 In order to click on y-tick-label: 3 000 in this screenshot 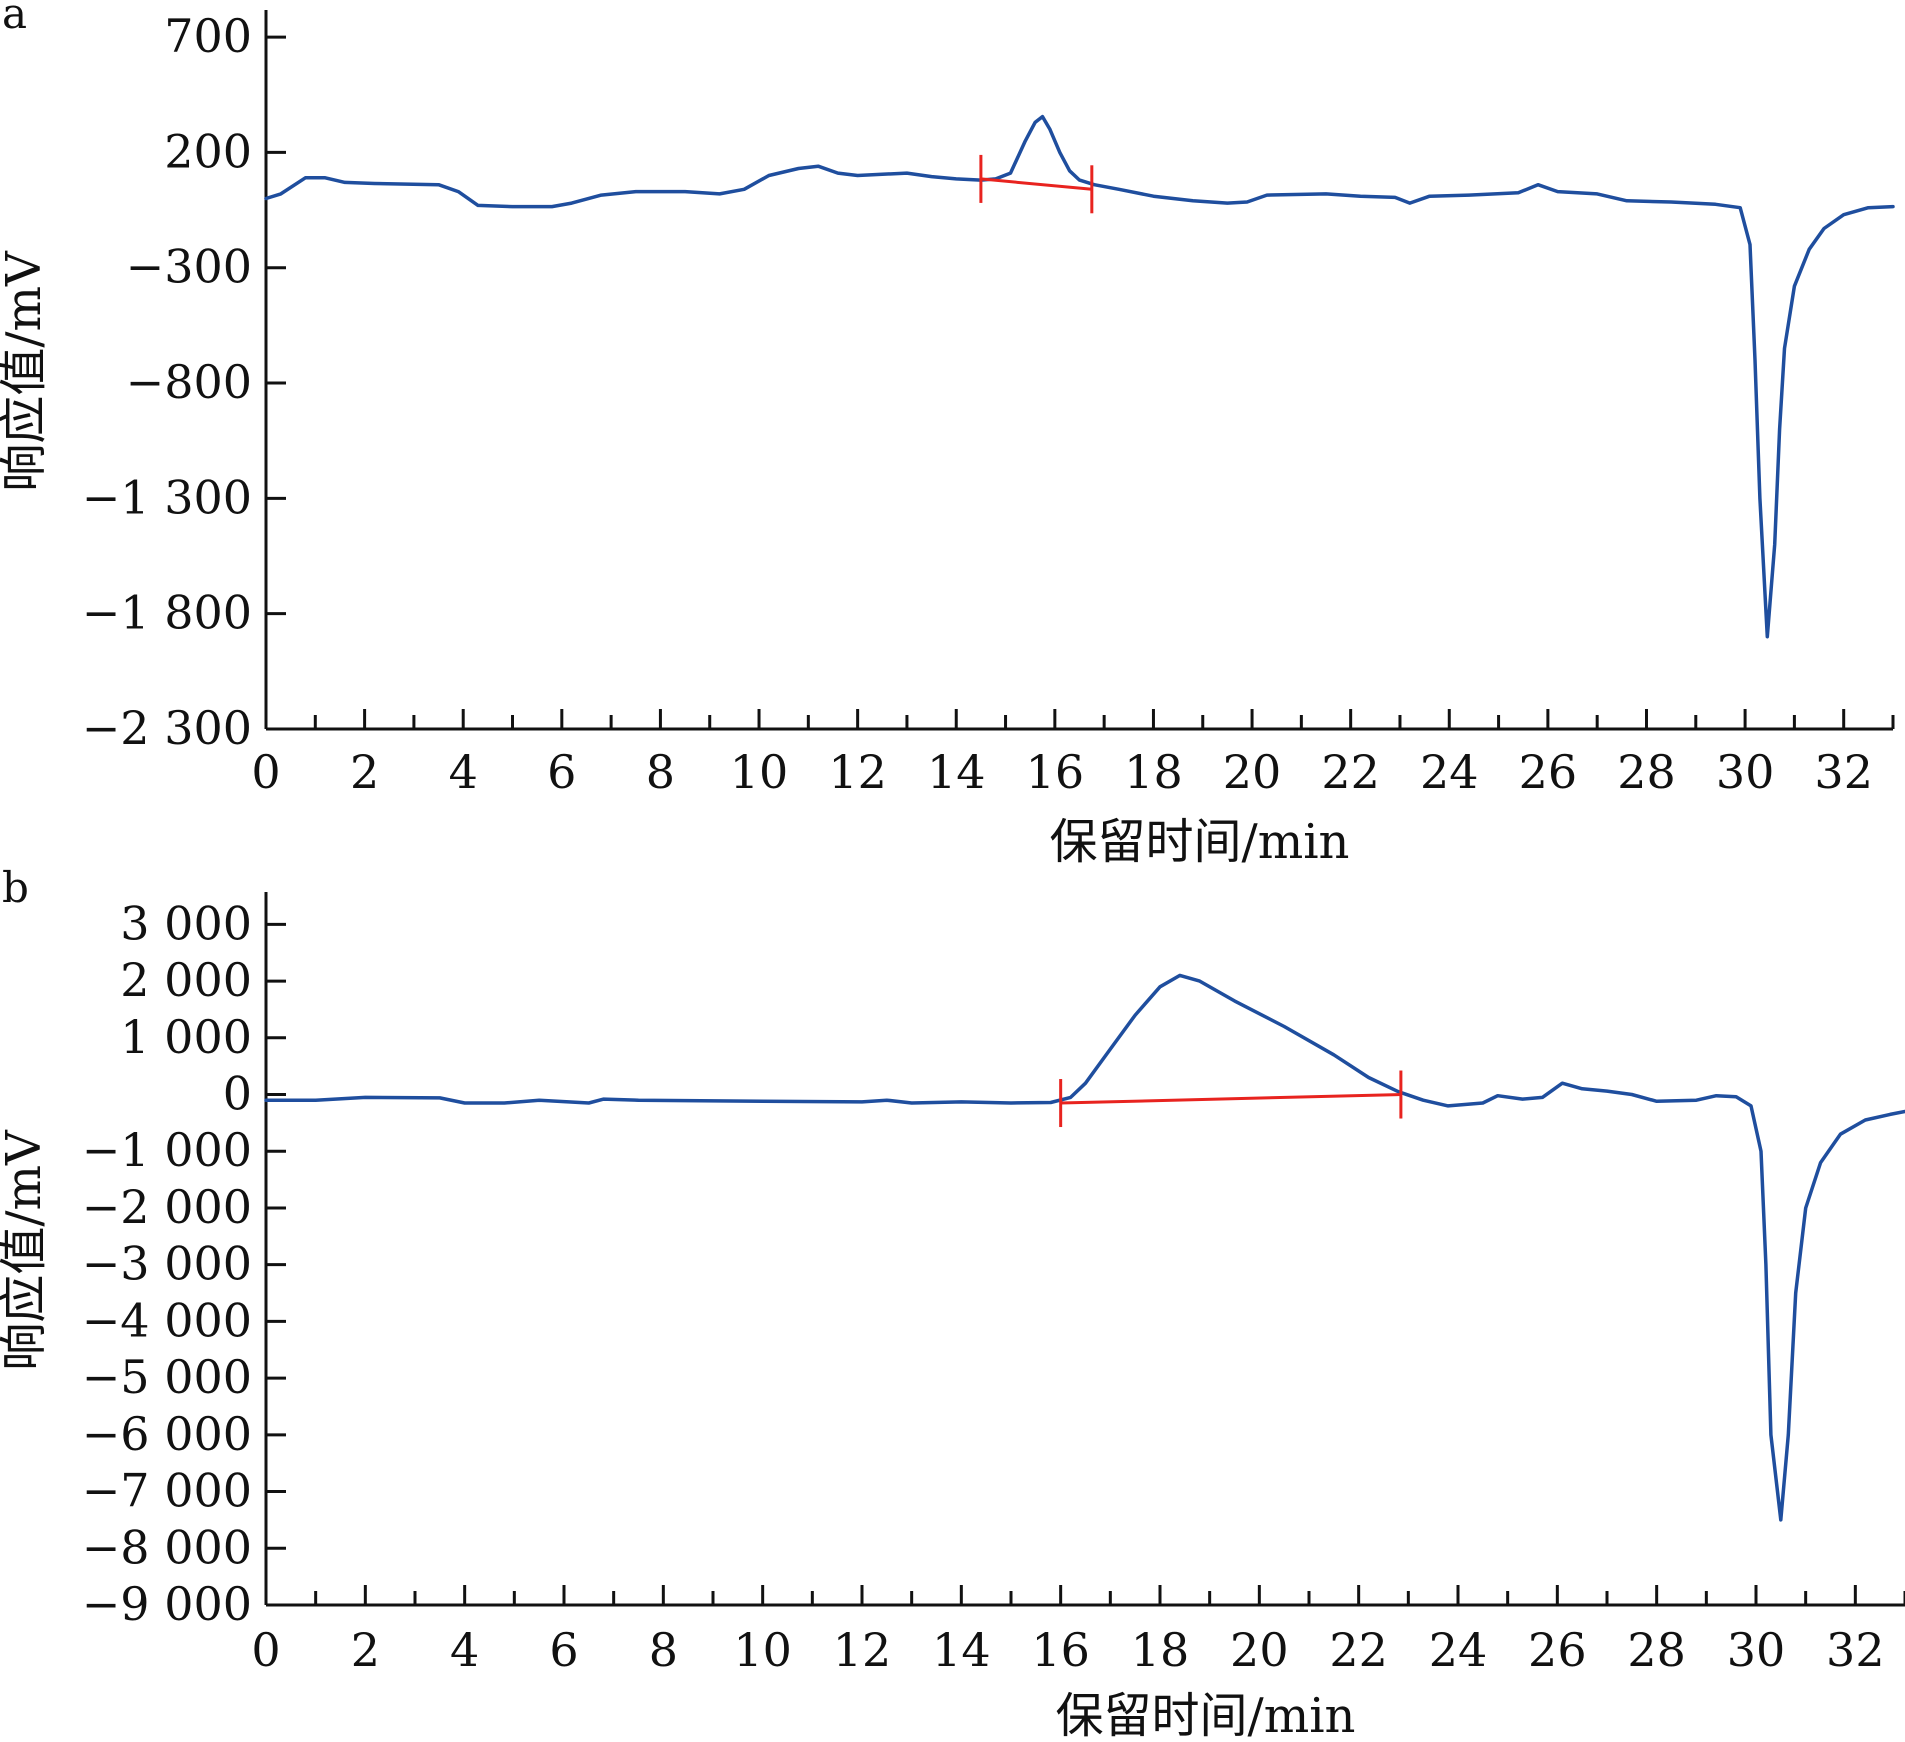, I will do `click(186, 923)`.